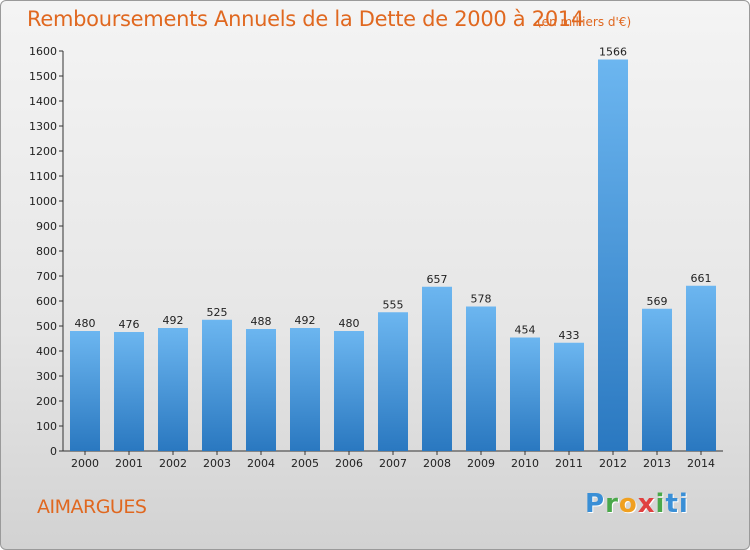 The image size is (750, 550). What do you see at coordinates (349, 463) in the screenshot?
I see `x-tick-label-2006: 2006` at bounding box center [349, 463].